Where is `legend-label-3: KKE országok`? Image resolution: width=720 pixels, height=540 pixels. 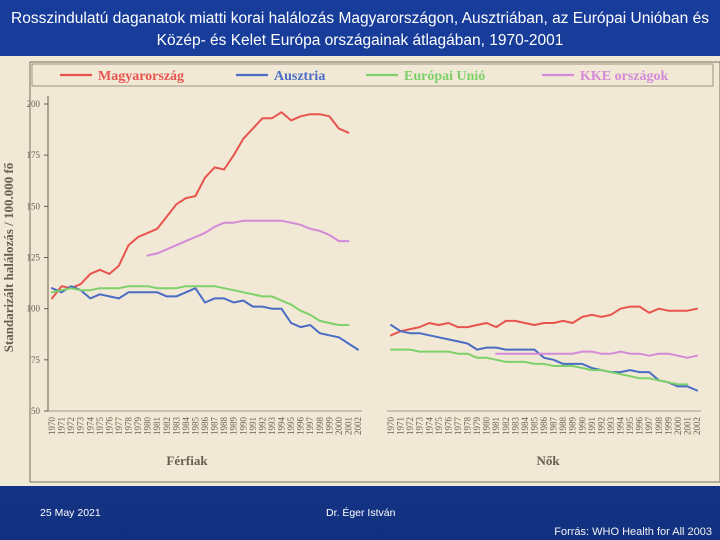 legend-label-3: KKE országok is located at coordinates (624, 76).